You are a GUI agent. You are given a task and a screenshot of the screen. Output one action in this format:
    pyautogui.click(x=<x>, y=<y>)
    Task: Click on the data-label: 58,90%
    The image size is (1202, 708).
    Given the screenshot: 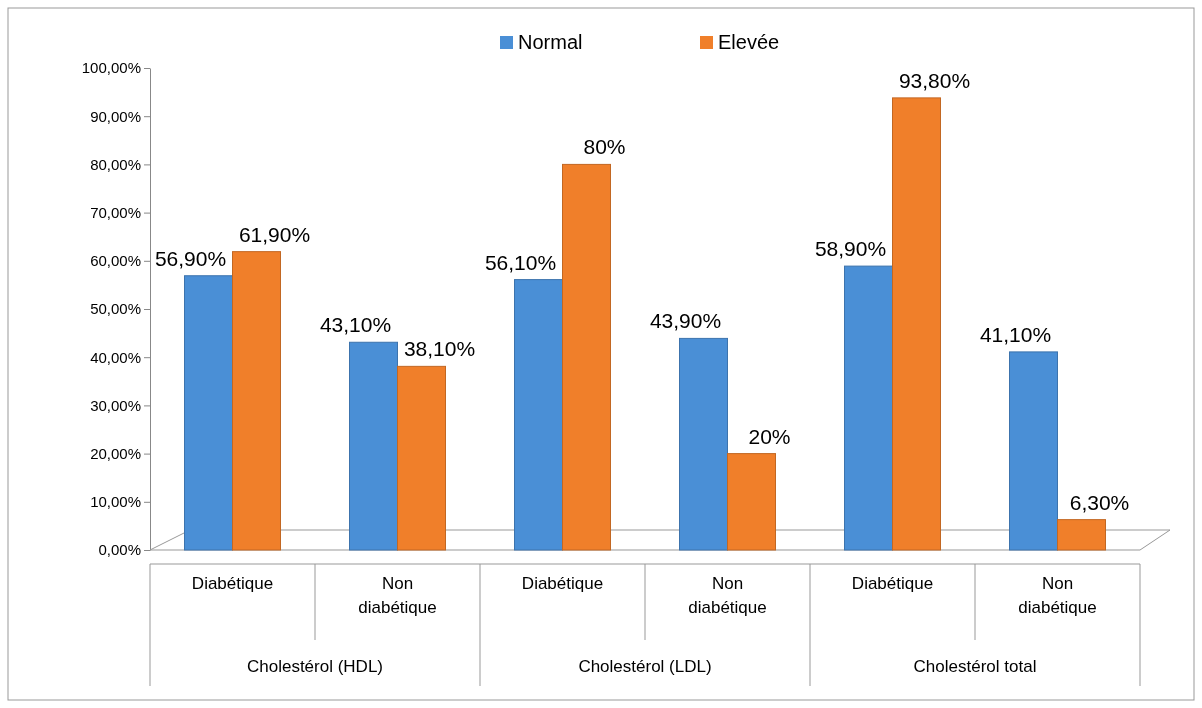 What is the action you would take?
    pyautogui.click(x=850, y=249)
    